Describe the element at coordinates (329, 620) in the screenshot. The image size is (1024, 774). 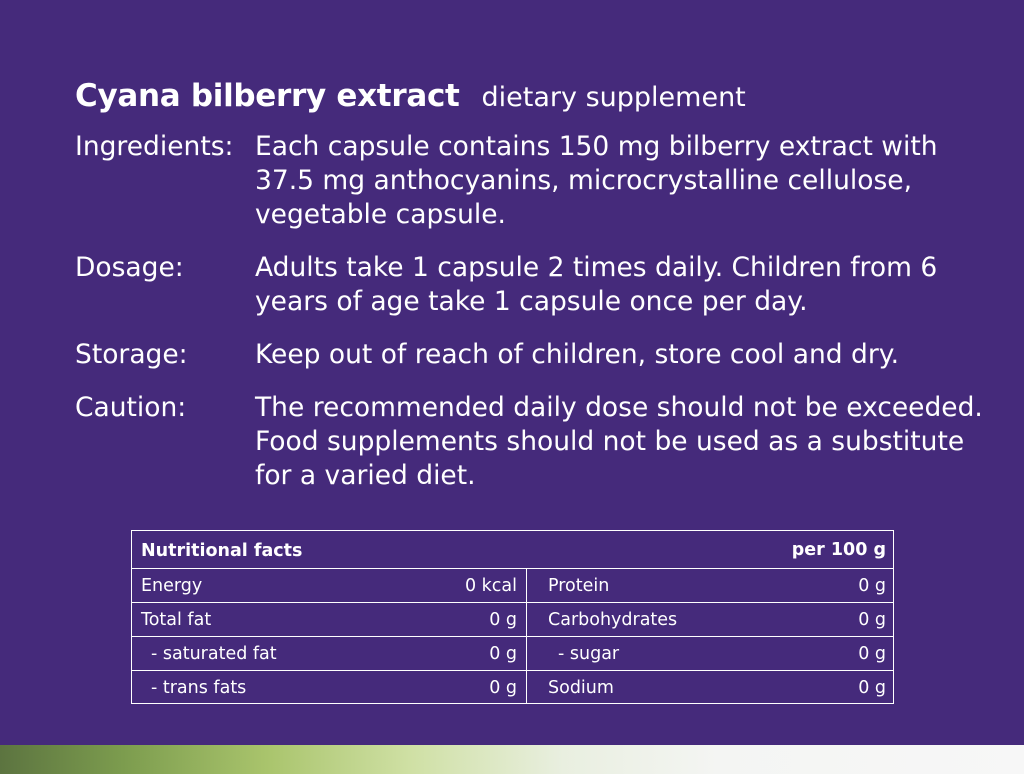
I see `nutrition-row-total-fat: Total fat 0 g` at that location.